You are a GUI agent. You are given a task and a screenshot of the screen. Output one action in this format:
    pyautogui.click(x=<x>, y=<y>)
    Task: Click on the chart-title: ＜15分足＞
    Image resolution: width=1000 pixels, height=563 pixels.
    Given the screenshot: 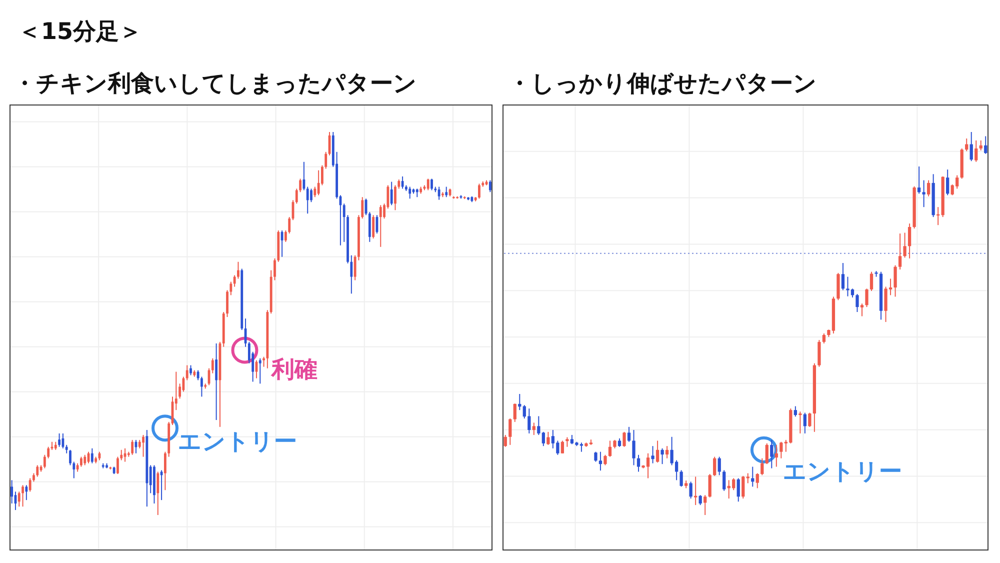 What is the action you would take?
    pyautogui.click(x=80, y=32)
    